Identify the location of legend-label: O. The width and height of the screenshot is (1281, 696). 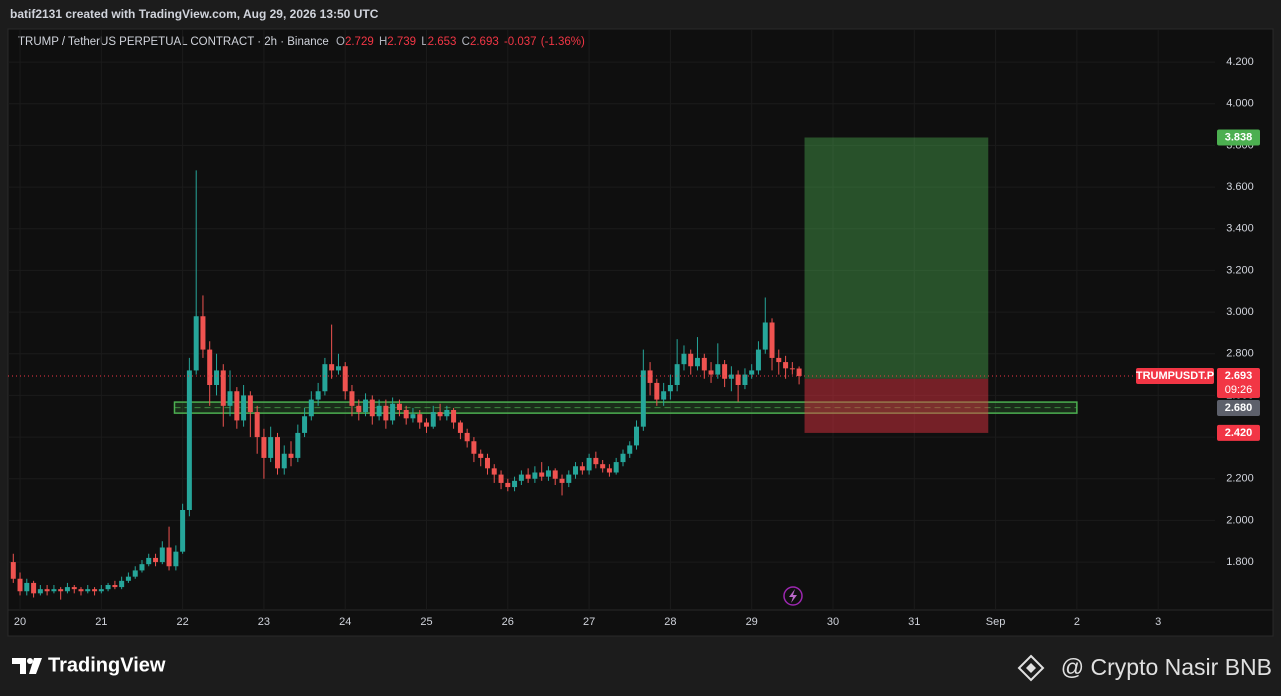
(340, 42).